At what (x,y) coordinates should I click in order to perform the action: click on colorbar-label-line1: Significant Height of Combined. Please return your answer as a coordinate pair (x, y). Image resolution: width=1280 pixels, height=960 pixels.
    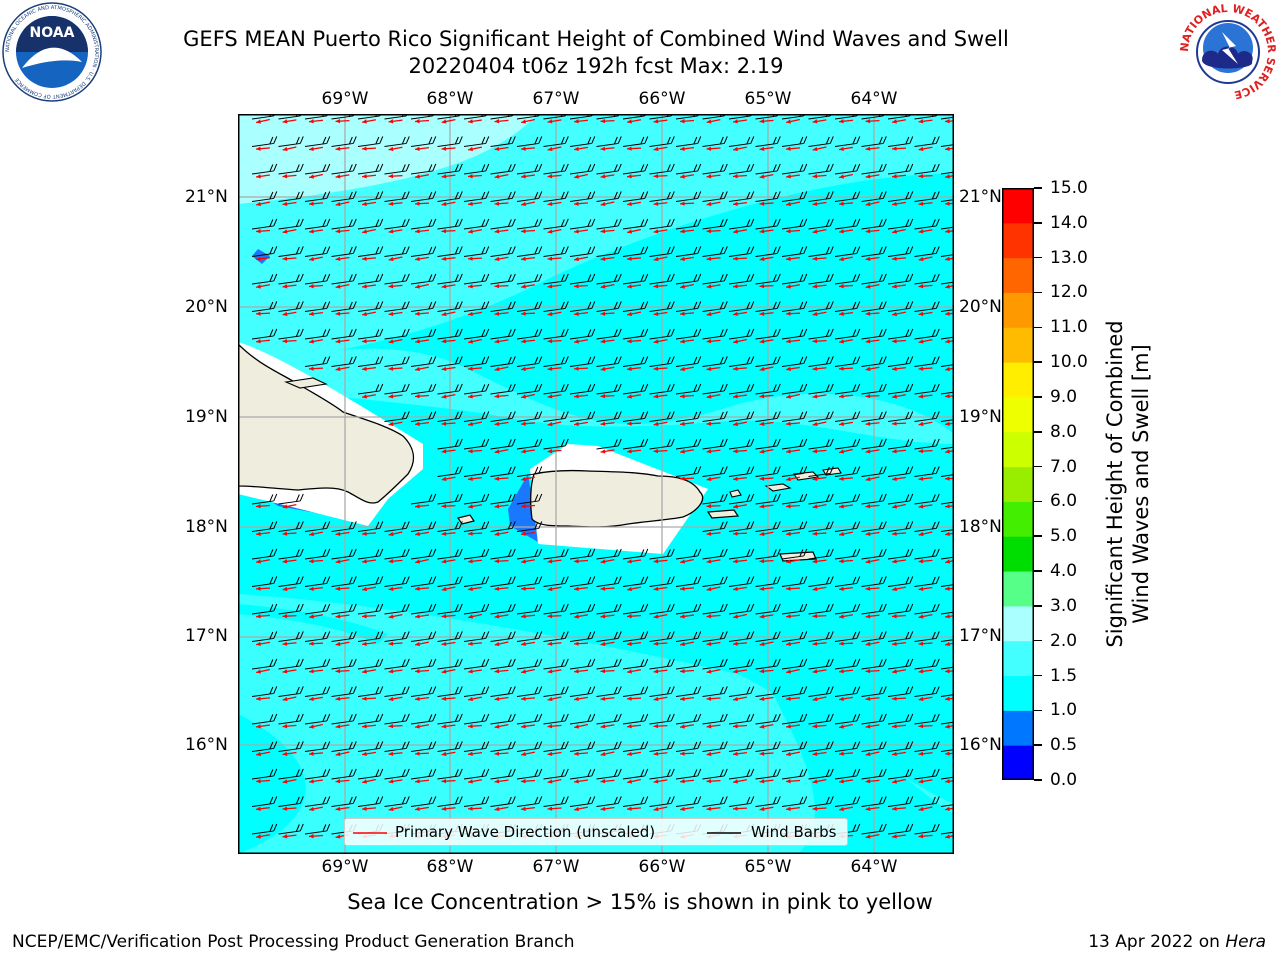
    Looking at the image, I should click on (1115, 484).